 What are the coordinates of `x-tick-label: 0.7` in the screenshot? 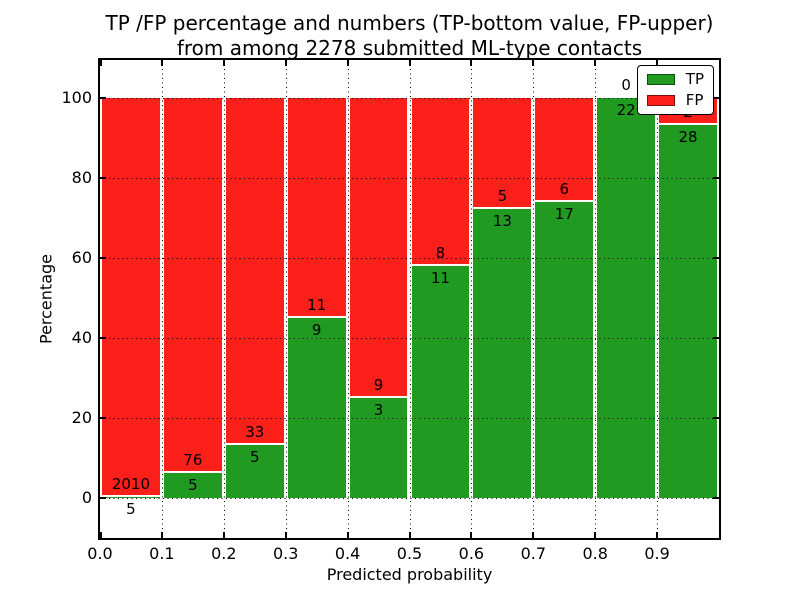 It's located at (533, 553).